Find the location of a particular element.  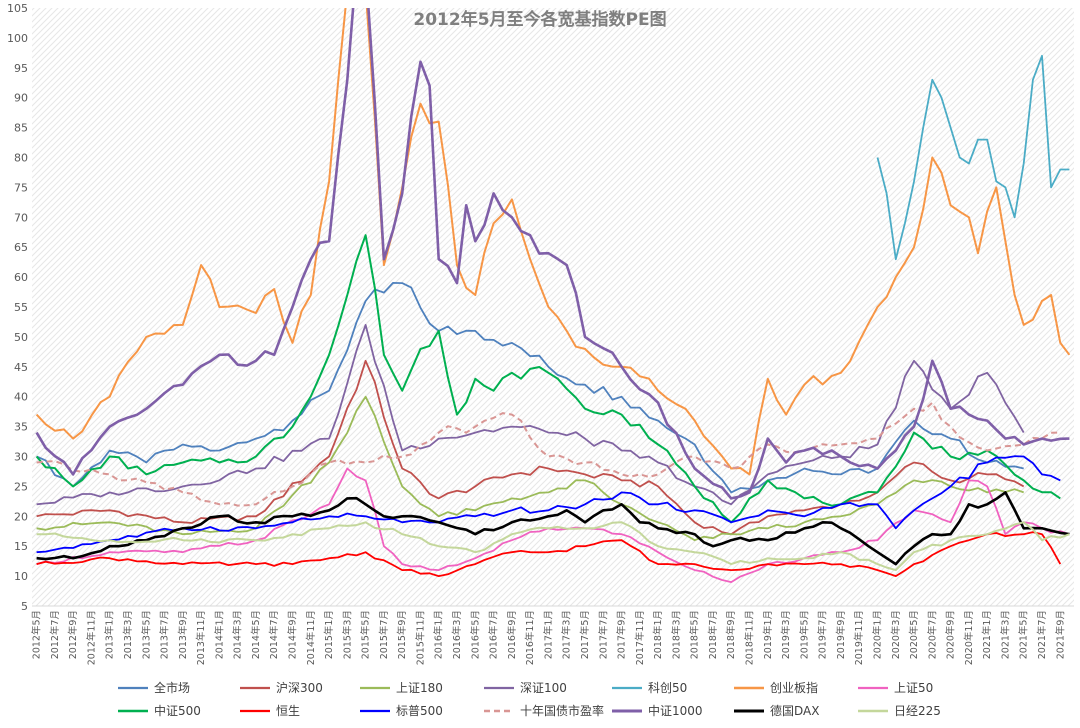

x-tick-label: 2016年9月 is located at coordinates (512, 634).